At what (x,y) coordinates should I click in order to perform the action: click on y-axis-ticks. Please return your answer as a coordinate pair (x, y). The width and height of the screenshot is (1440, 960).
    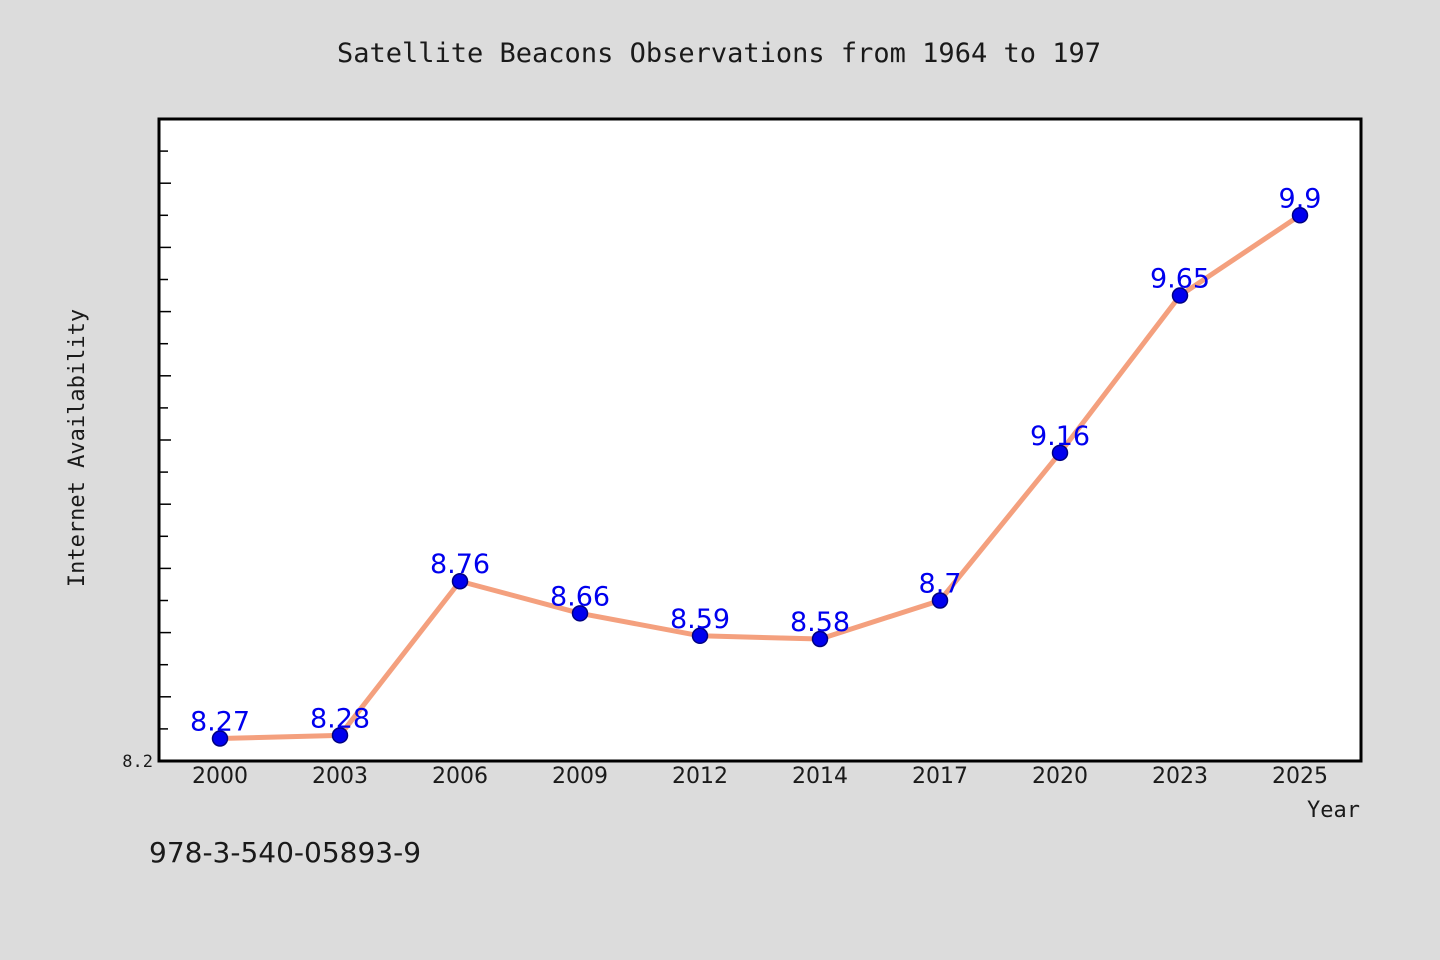
    Looking at the image, I should click on (165, 440).